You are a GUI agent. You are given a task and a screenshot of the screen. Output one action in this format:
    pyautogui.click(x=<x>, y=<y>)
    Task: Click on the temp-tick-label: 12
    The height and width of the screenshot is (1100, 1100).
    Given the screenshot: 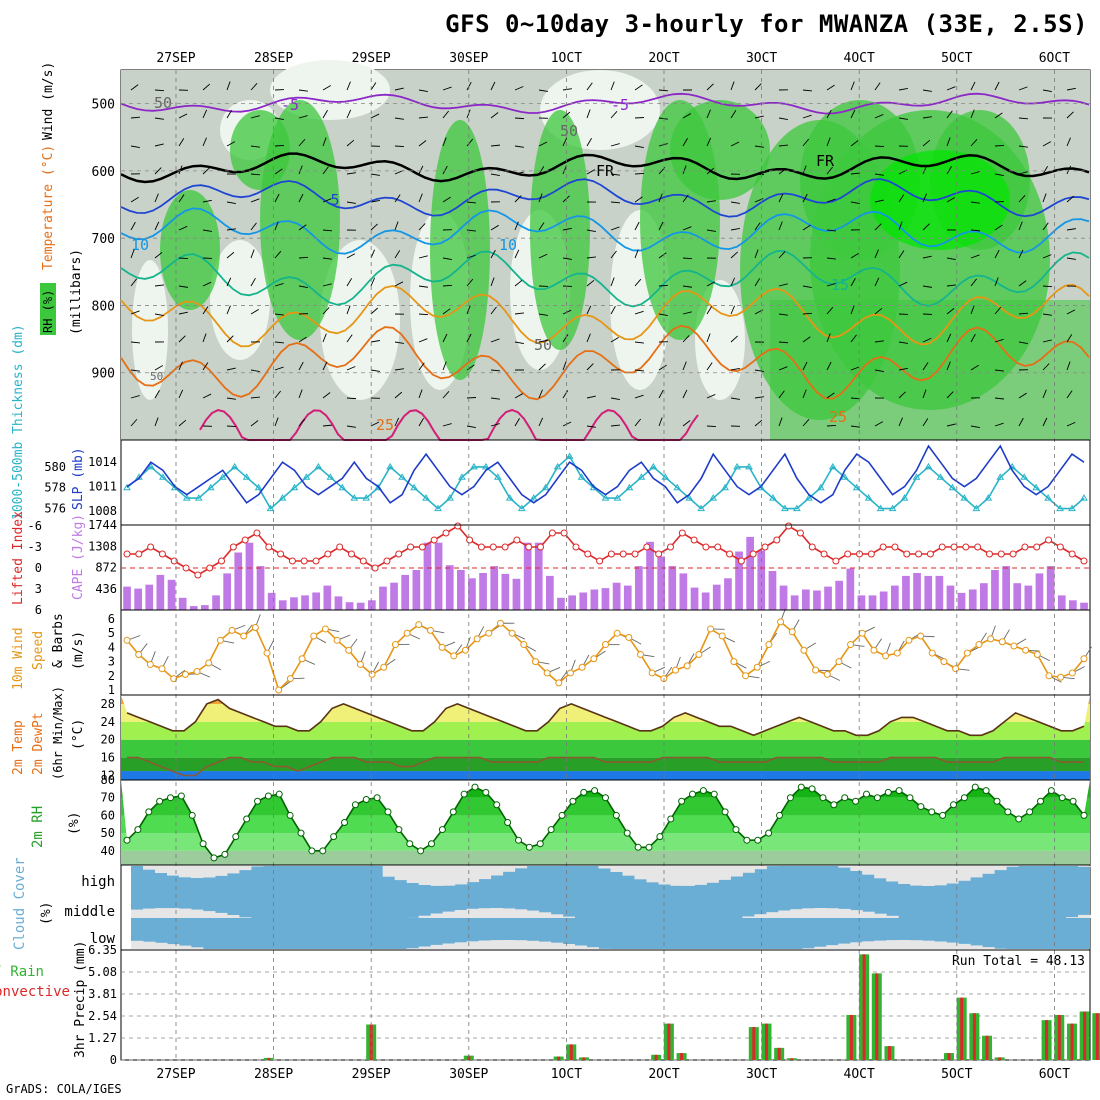 What is the action you would take?
    pyautogui.click(x=108, y=776)
    